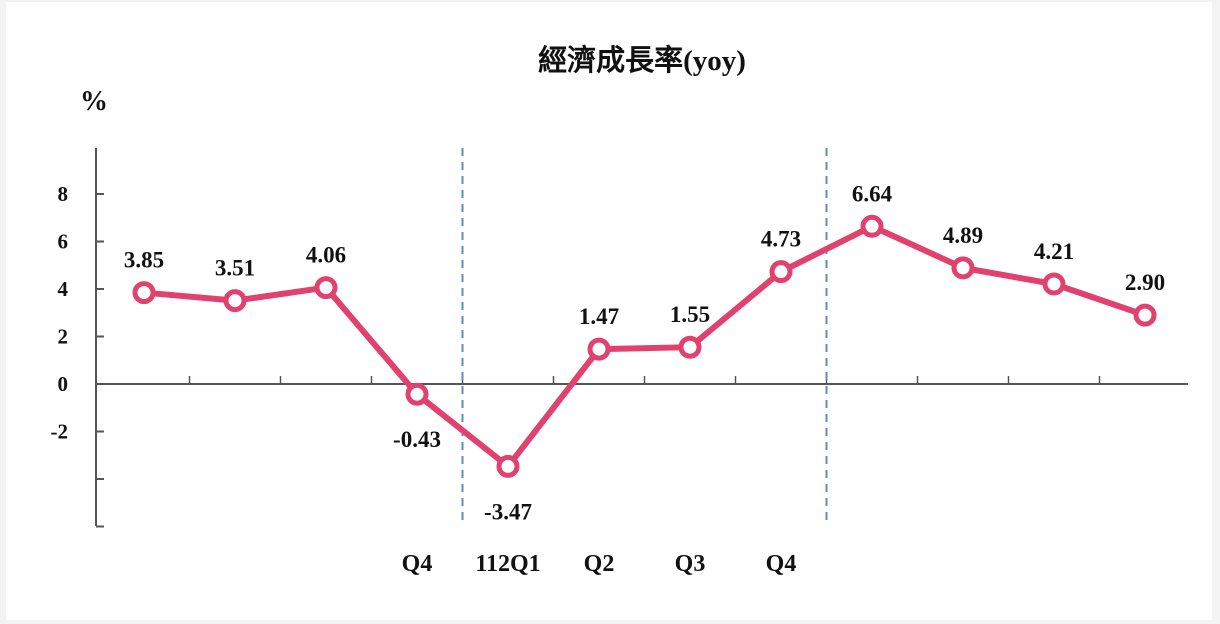  Describe the element at coordinates (963, 235) in the screenshot. I see `data-label: 4.89` at that location.